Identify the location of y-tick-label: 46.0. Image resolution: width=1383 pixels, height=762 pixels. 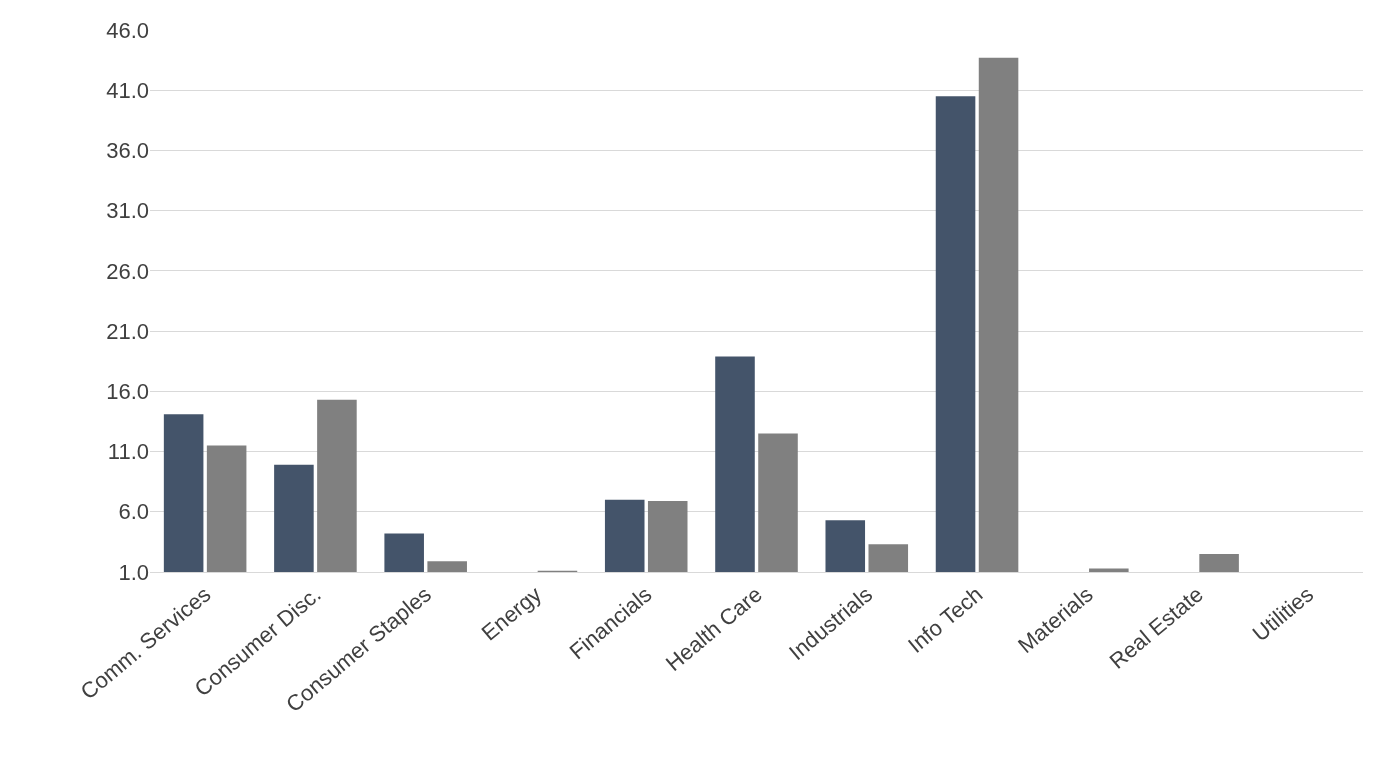
(127, 30).